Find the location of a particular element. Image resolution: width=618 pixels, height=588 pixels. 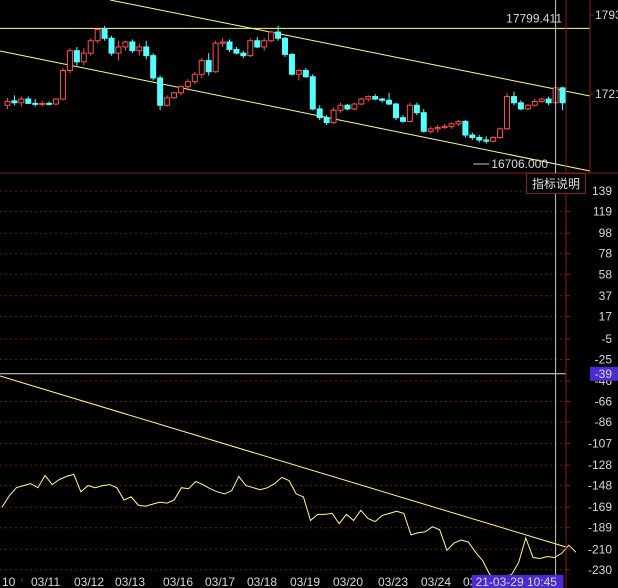

indicator-tick-label: -66 is located at coordinates (604, 401).